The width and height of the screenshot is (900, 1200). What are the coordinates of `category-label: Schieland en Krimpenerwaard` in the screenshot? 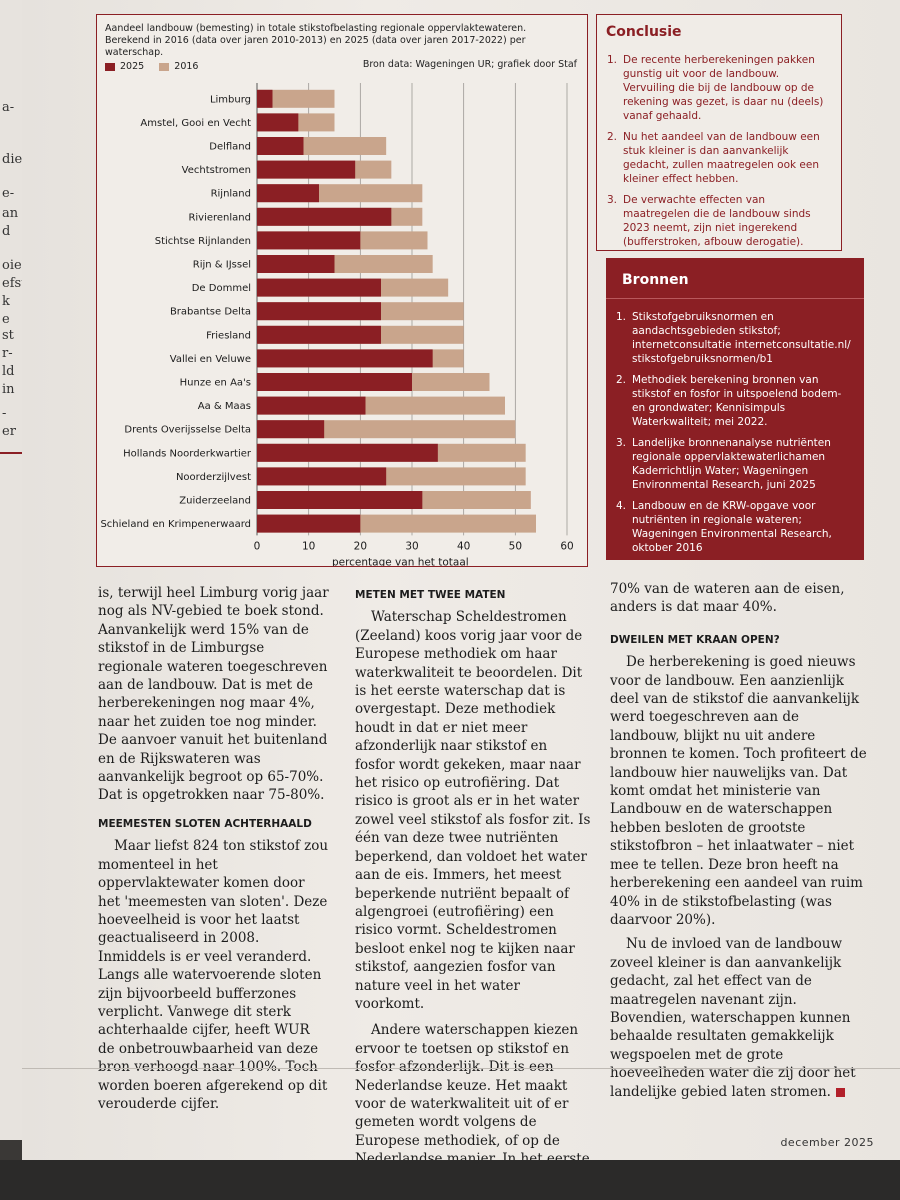 It's located at (175, 524).